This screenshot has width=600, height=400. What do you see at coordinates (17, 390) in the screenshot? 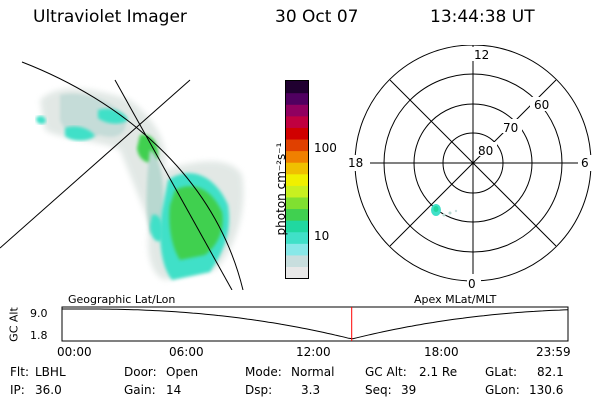
I see `ip-label: IP:` at bounding box center [17, 390].